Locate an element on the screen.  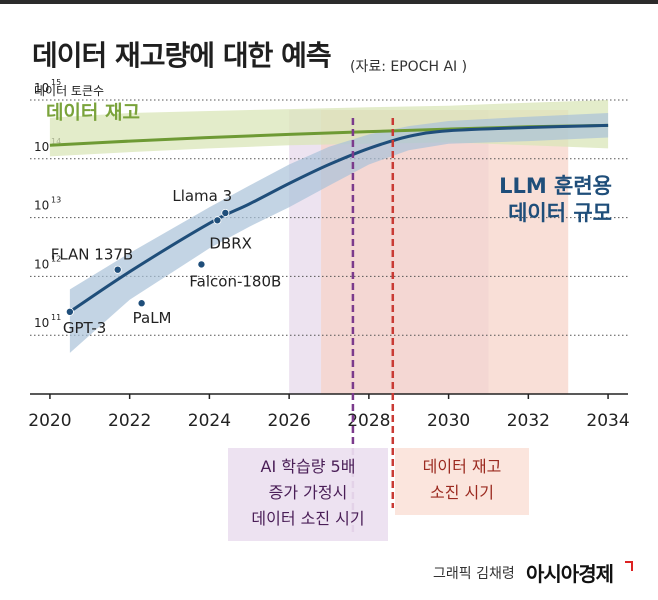
projection-label-2-line-1: 데이터 재고 is located at coordinates (462, 466).